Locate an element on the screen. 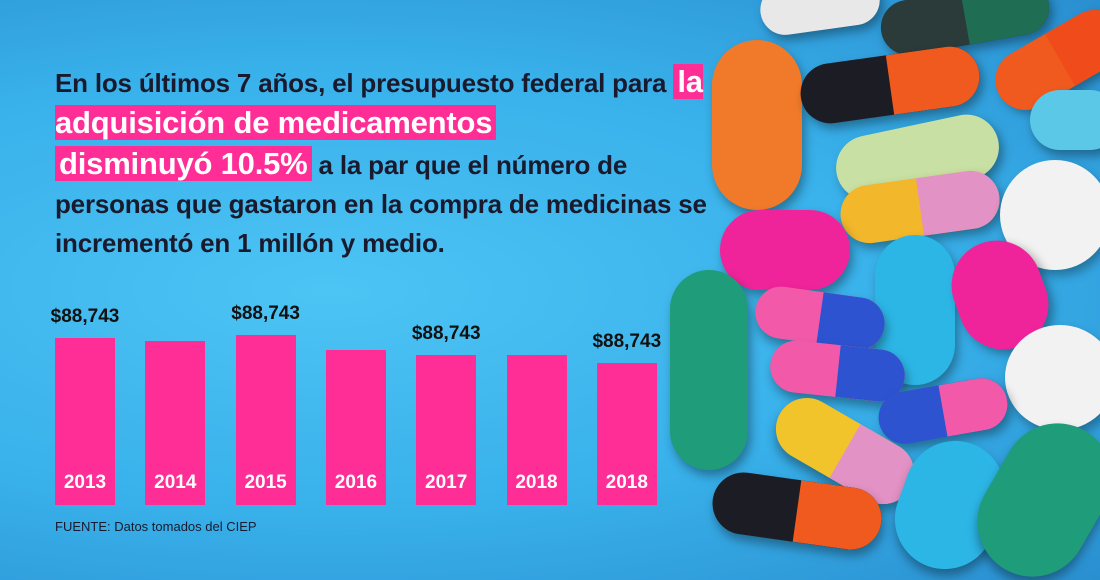 Image resolution: width=1100 pixels, height=580 pixels. x-tick-label: 2015 is located at coordinates (265, 482).